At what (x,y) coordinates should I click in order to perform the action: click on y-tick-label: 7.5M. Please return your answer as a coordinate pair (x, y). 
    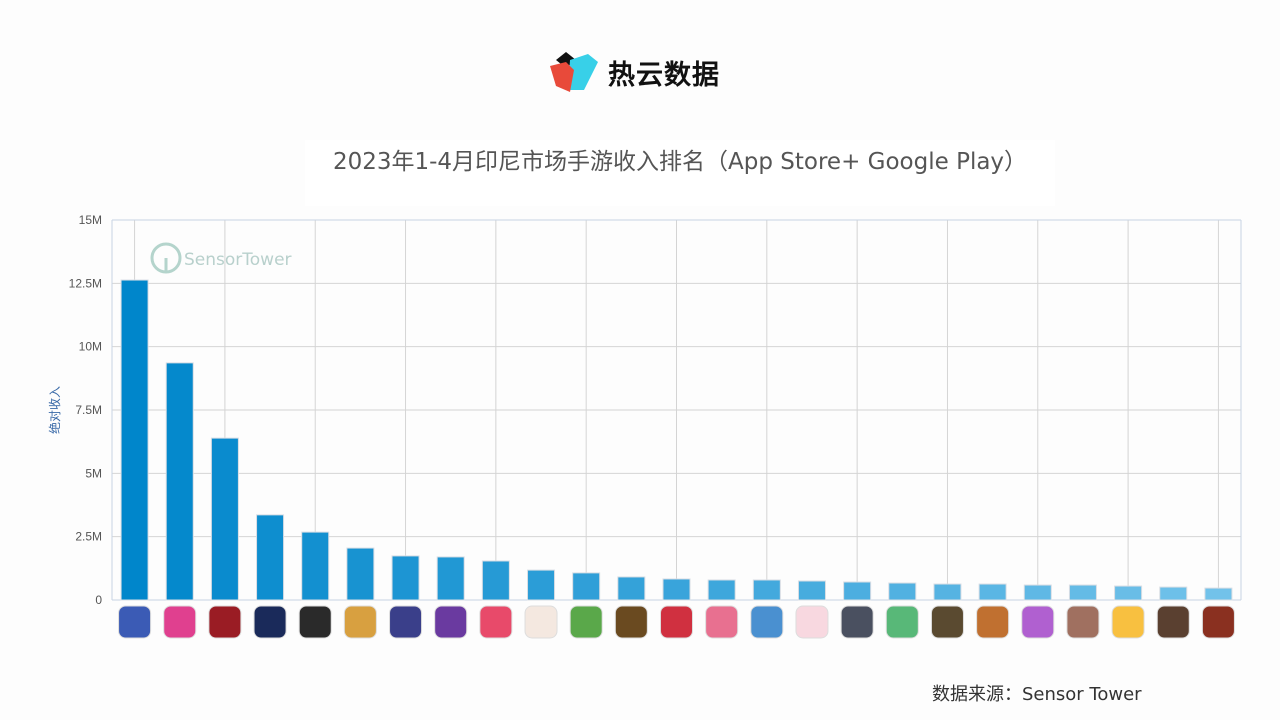
    Looking at the image, I should click on (88, 410).